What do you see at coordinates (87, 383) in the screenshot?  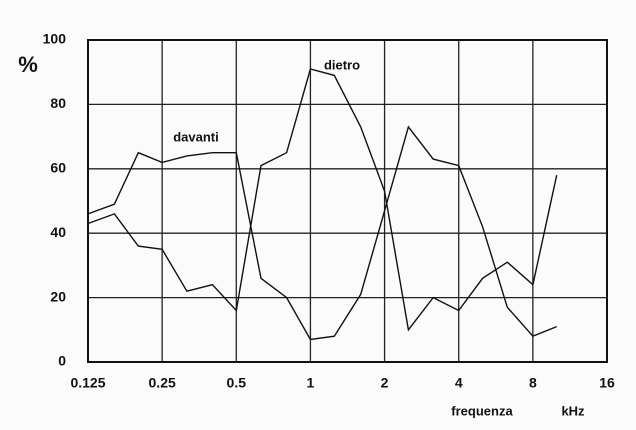 I see `x-tick-label: 0.125` at bounding box center [87, 383].